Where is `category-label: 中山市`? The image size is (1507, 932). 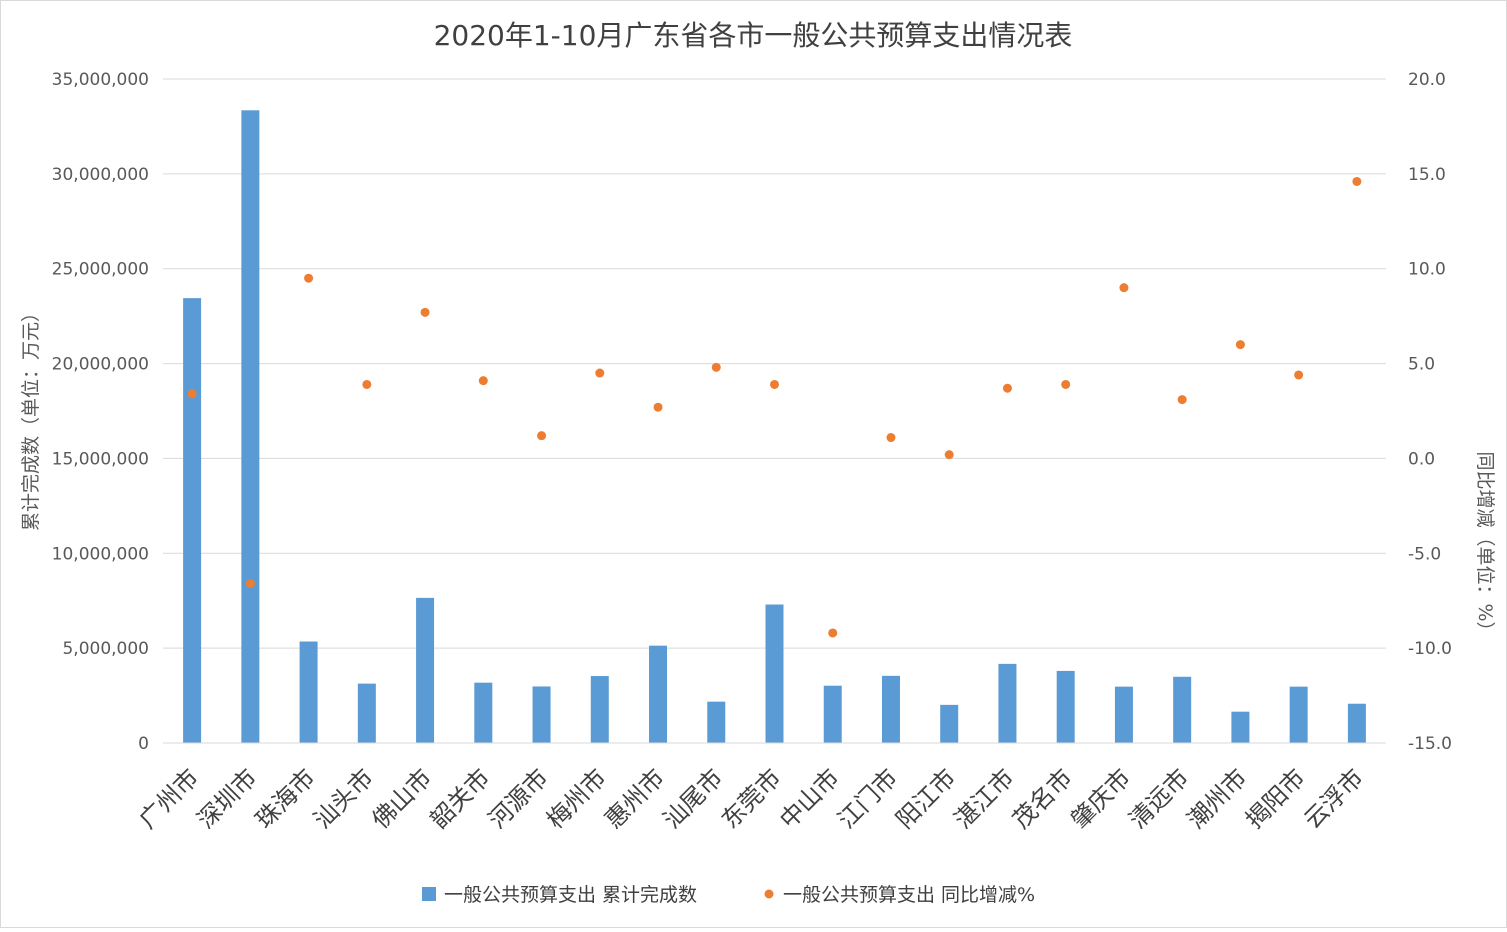 category-label: 中山市 is located at coordinates (809, 798).